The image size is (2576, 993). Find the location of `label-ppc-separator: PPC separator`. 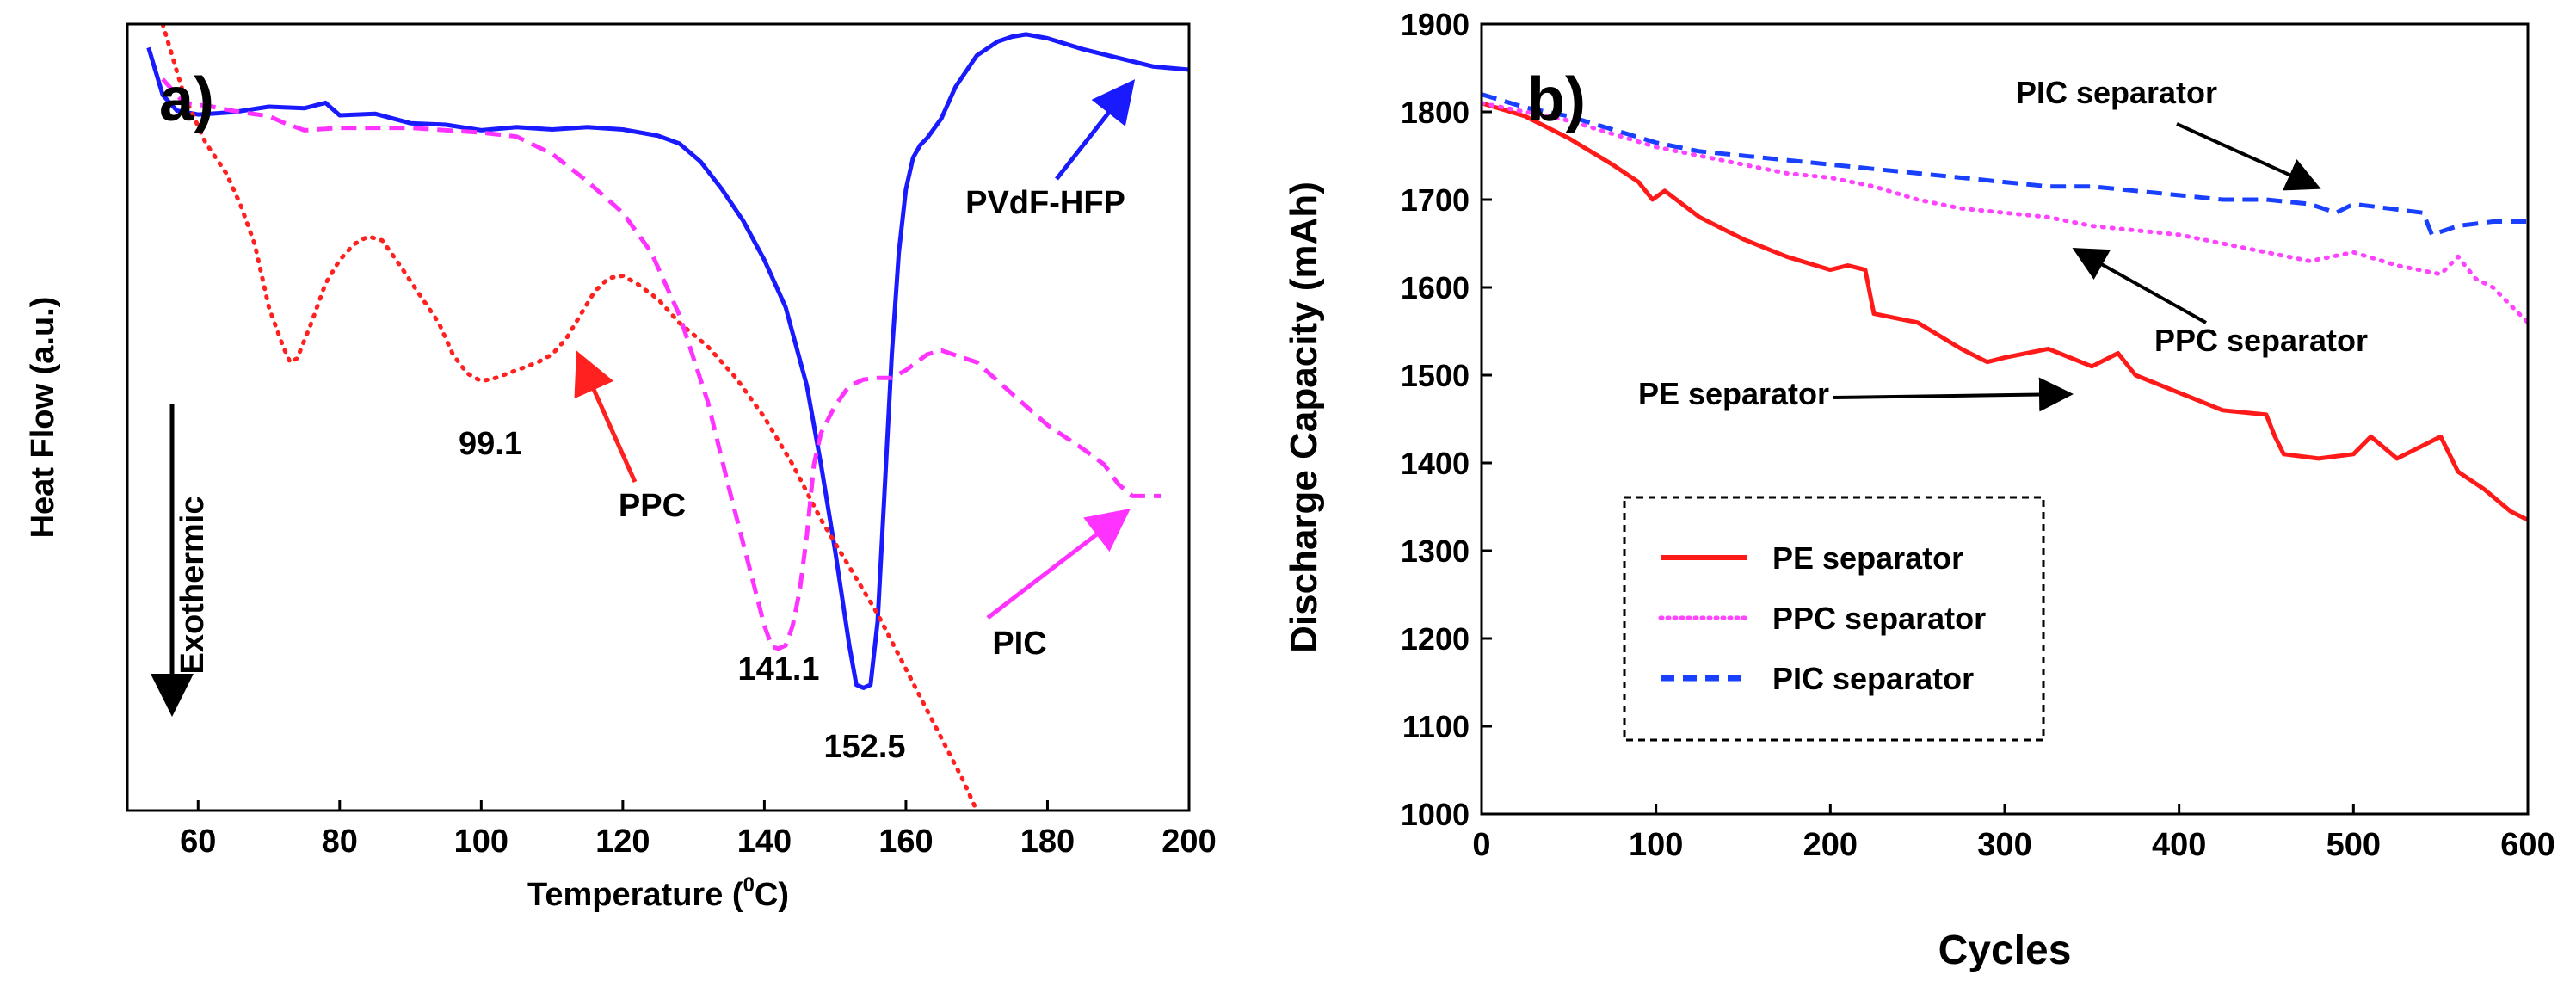

label-ppc-separator: PPC separator is located at coordinates (2261, 340).